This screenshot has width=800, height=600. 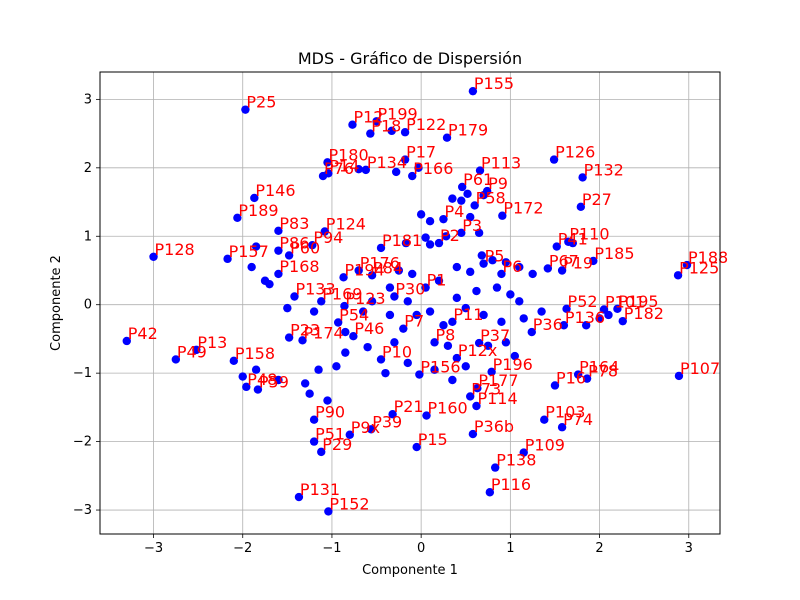 What do you see at coordinates (410, 570) in the screenshot?
I see `x-axis-label: Componente 1` at bounding box center [410, 570].